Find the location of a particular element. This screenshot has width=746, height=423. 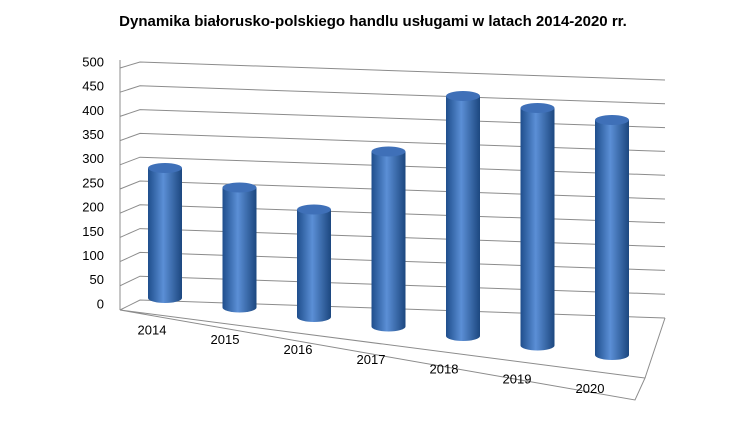

y-tick-label: 400 is located at coordinates (93, 110).